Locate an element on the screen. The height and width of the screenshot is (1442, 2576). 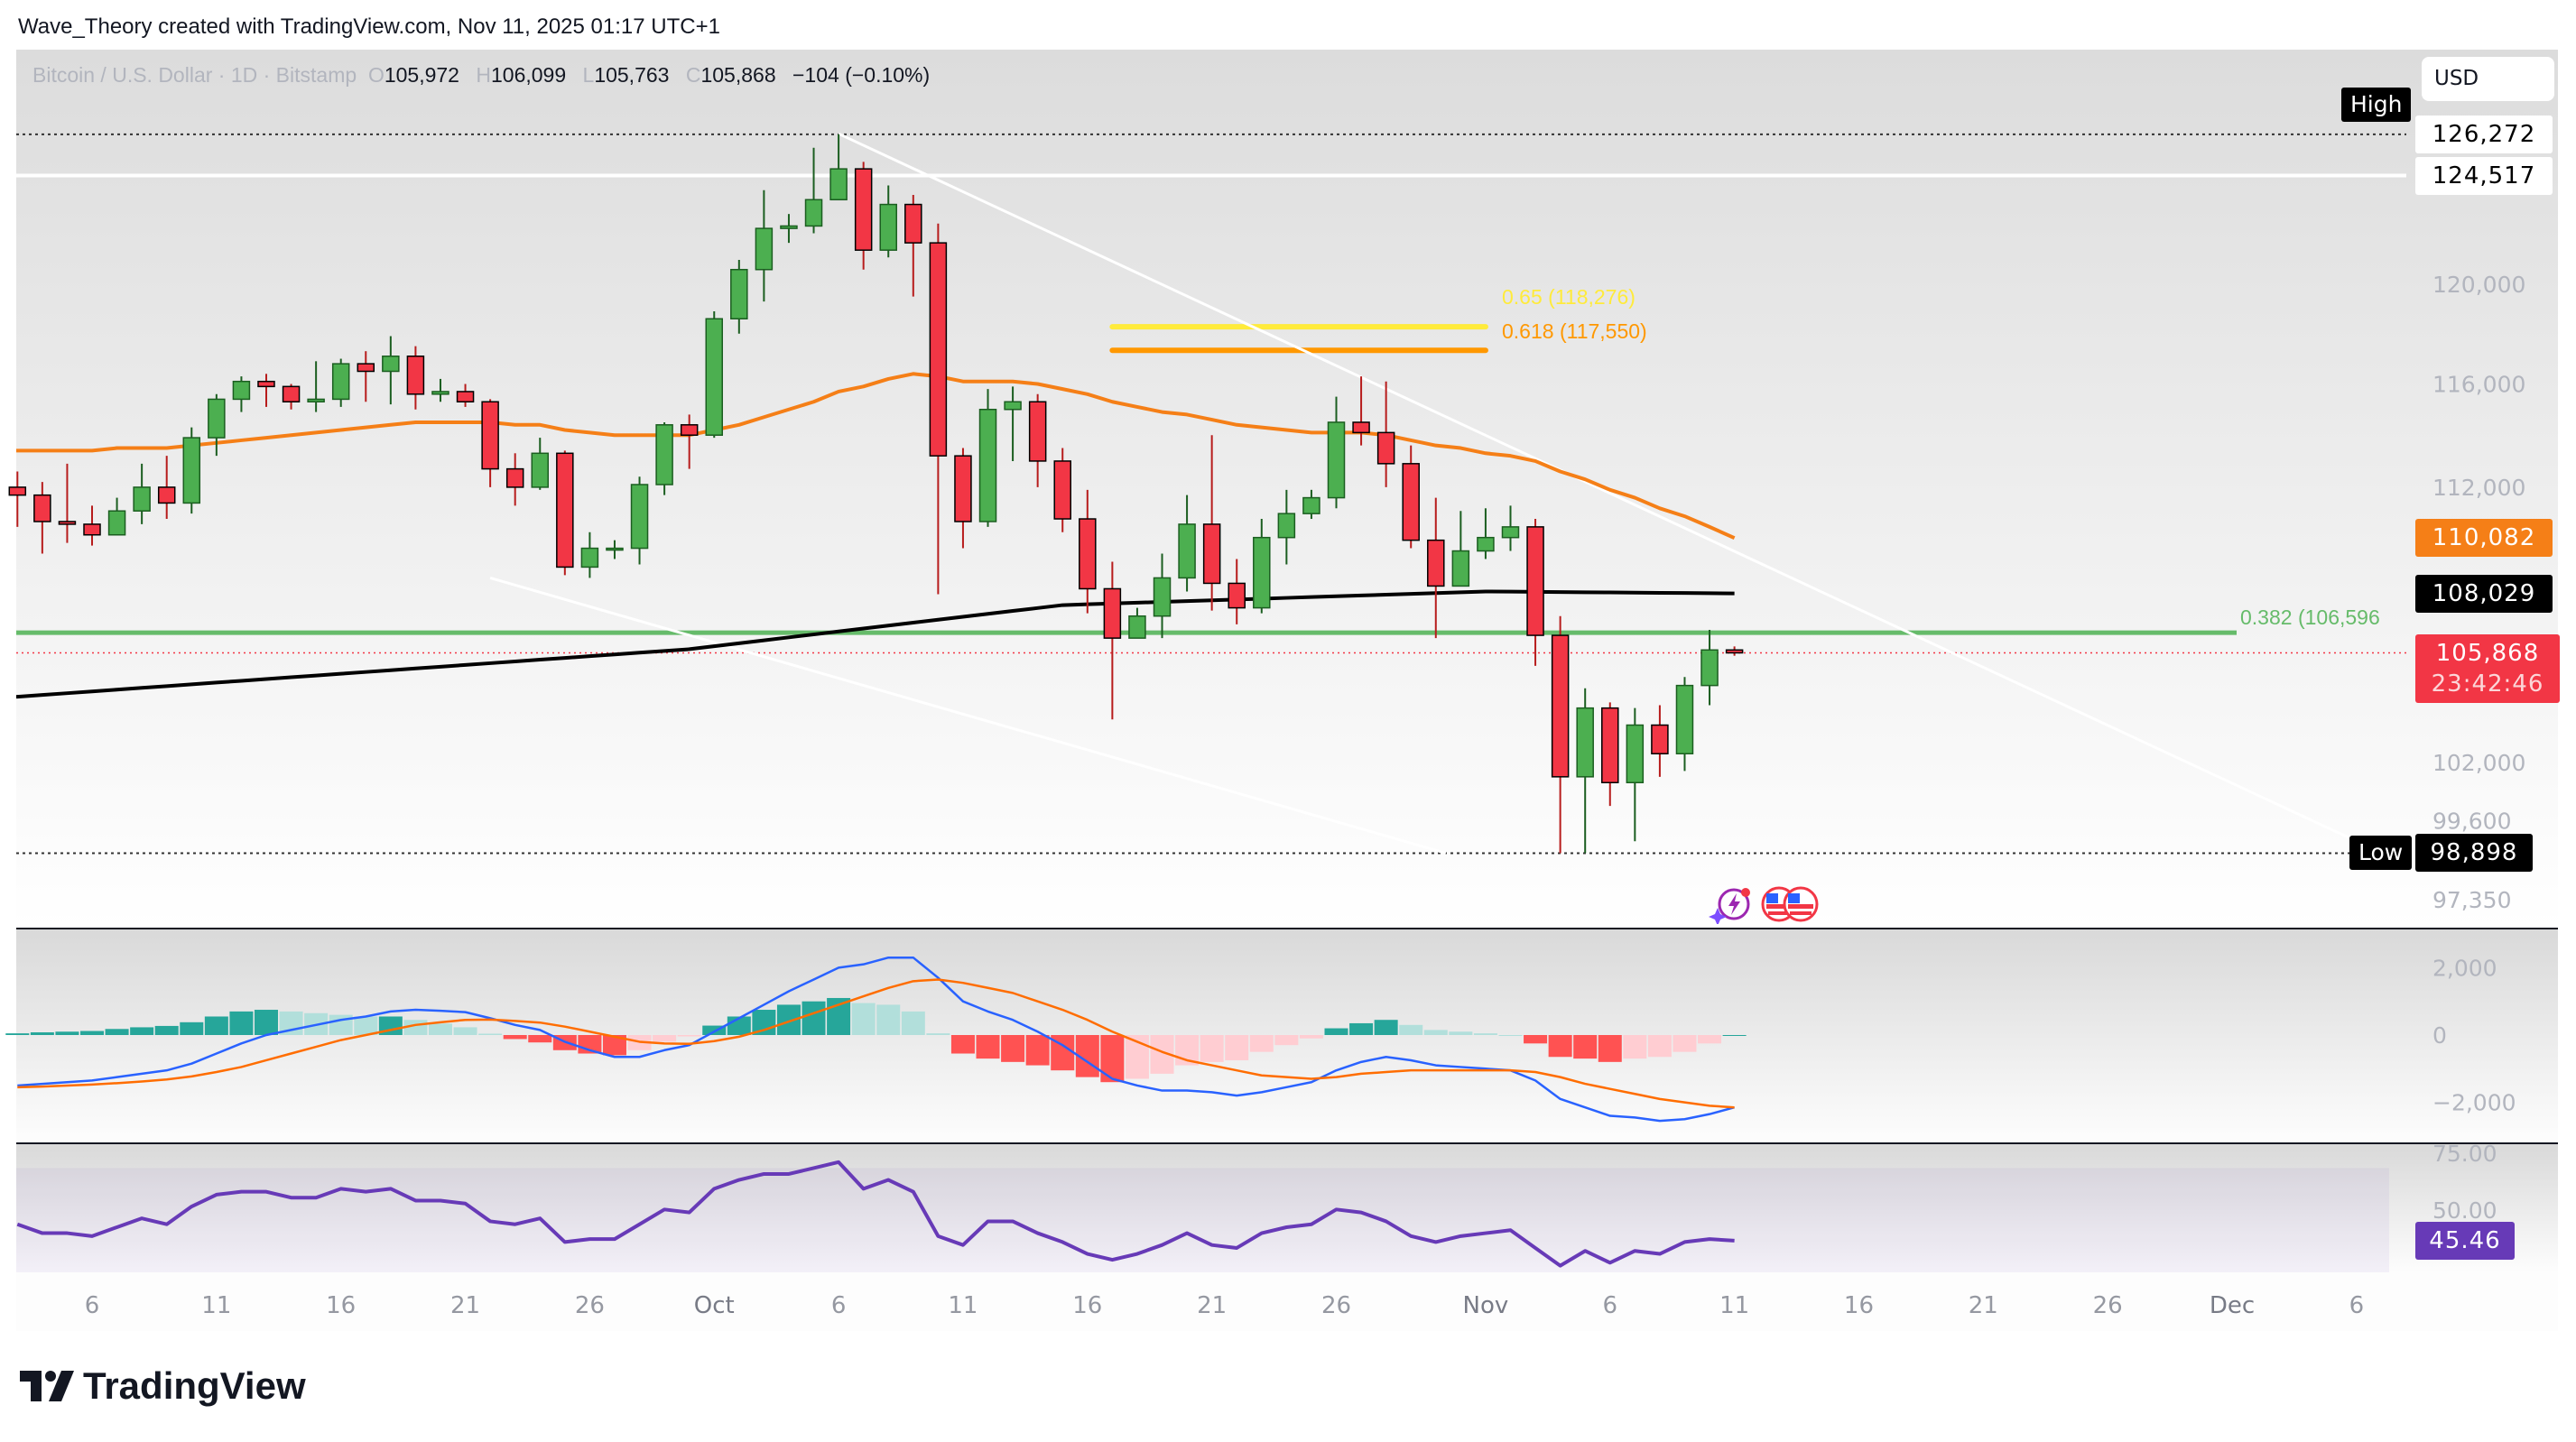
sma-price-badge: 108,029 is located at coordinates (2484, 593).